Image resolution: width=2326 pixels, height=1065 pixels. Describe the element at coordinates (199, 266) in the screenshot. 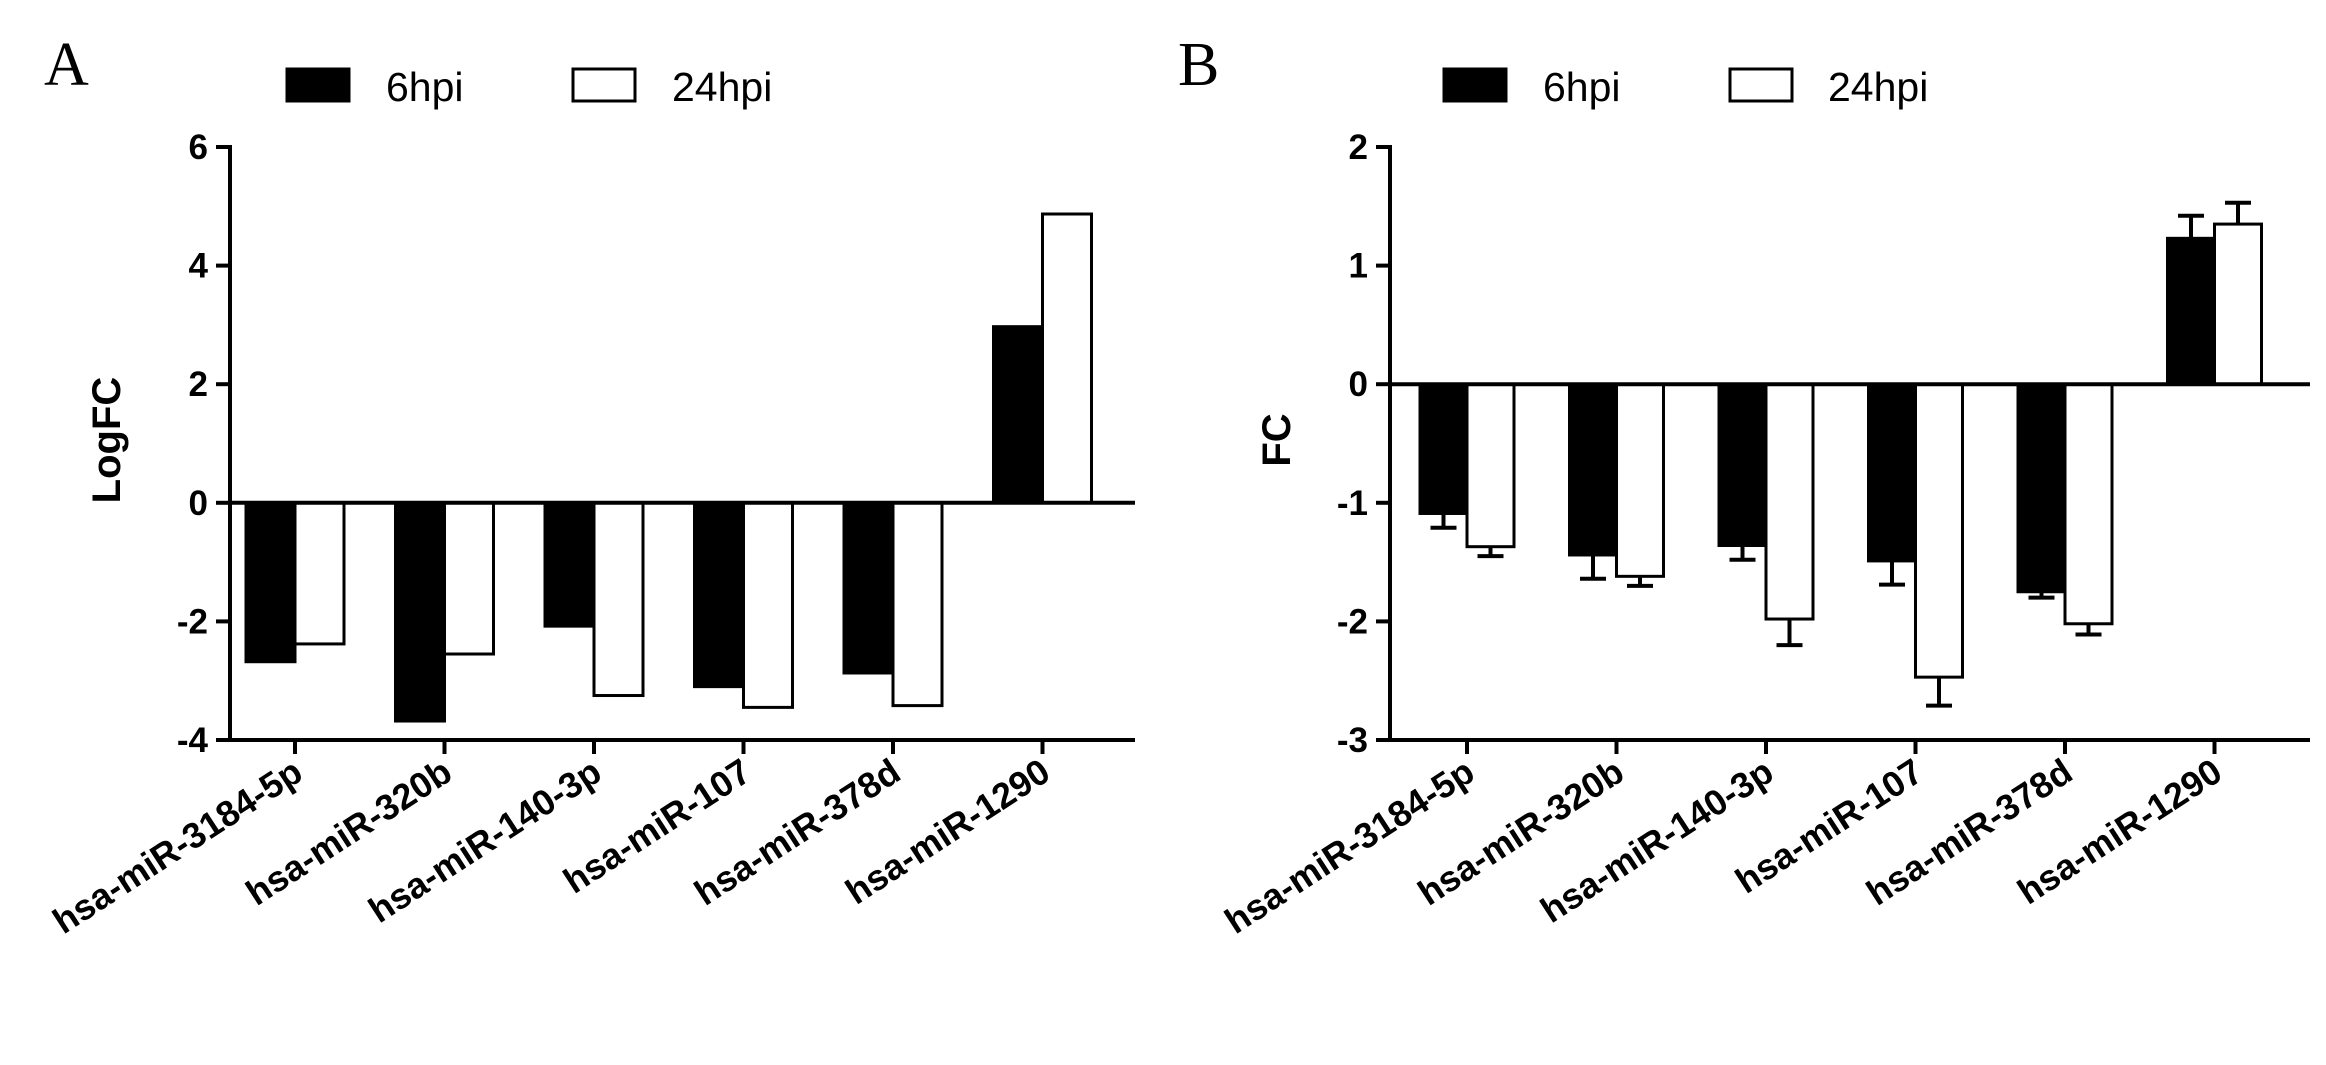

I see `y-tick-label: 4` at that location.